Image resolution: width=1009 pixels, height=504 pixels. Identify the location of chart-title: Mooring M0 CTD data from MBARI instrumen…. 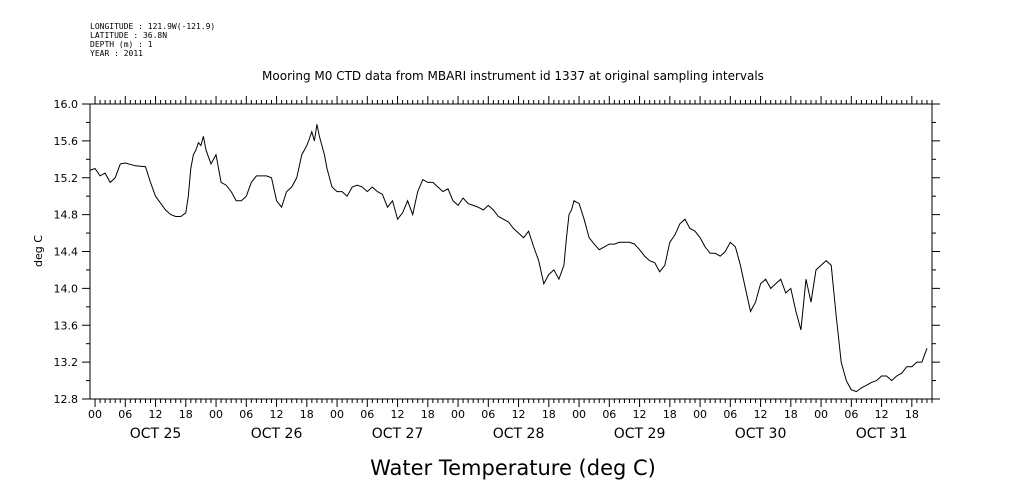
(513, 76).